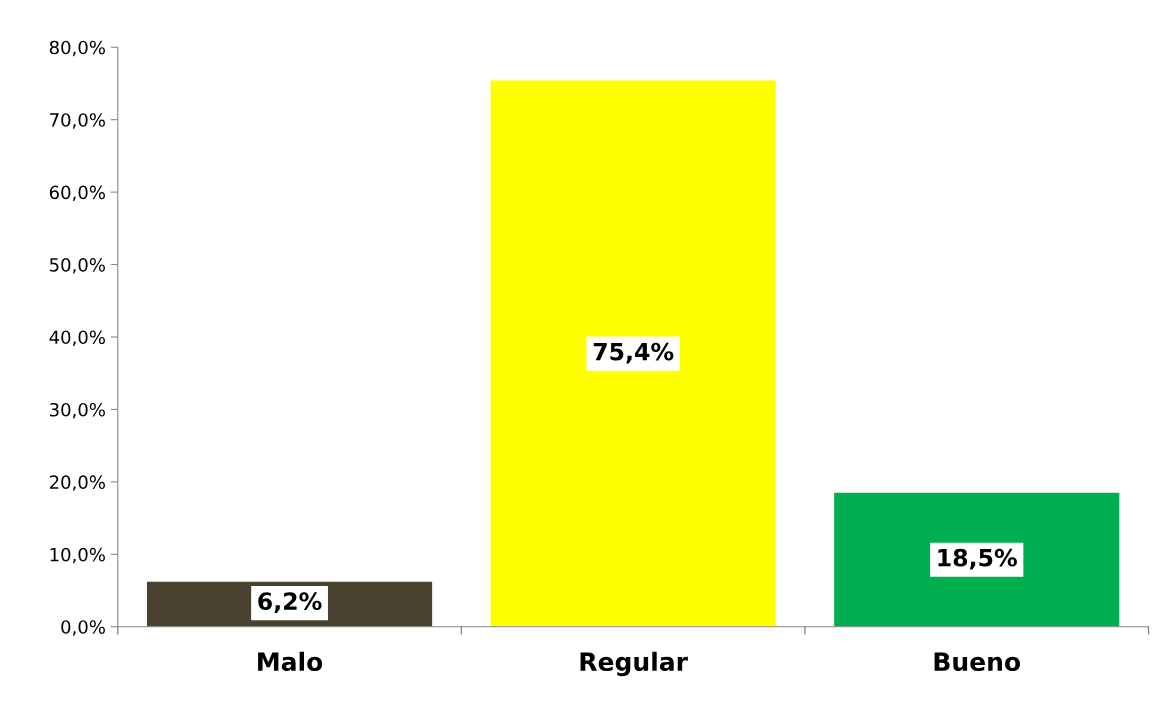 Image resolution: width=1166 pixels, height=705 pixels. What do you see at coordinates (77, 193) in the screenshot?
I see `y-tick-label: 60,0%` at bounding box center [77, 193].